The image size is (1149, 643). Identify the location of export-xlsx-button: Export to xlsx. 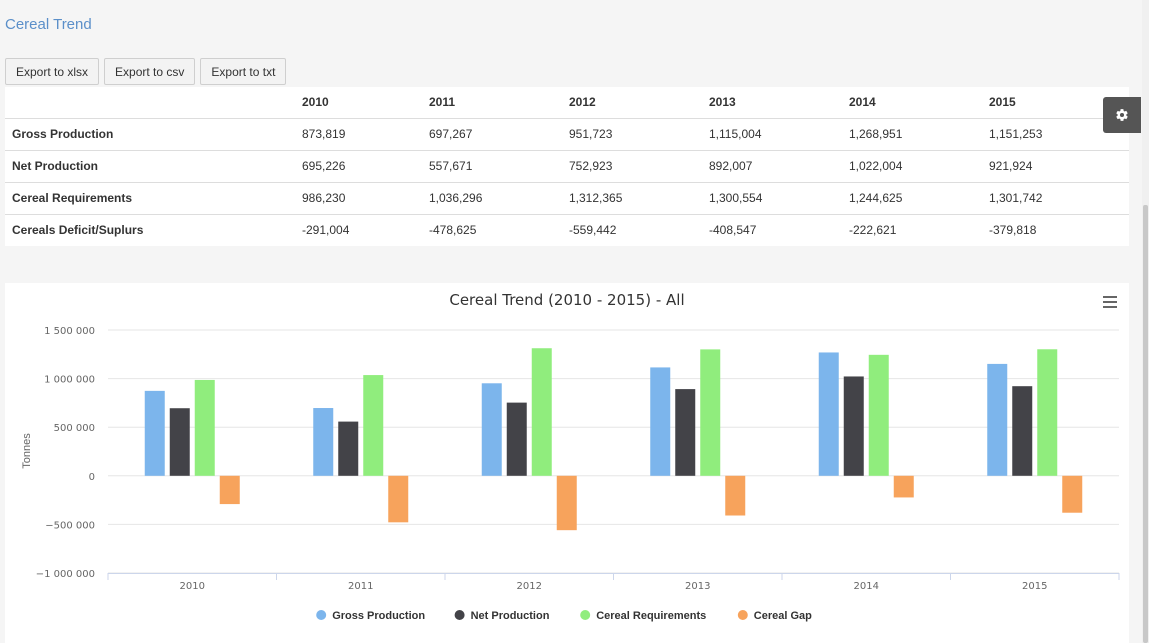
(52, 71).